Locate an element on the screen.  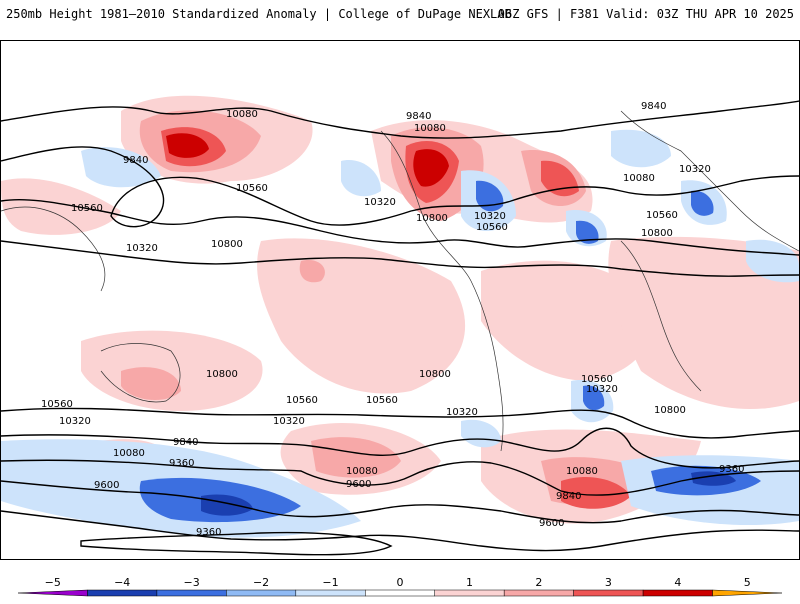
colorbar-tick-label: −5 is located at coordinates (52, 582).